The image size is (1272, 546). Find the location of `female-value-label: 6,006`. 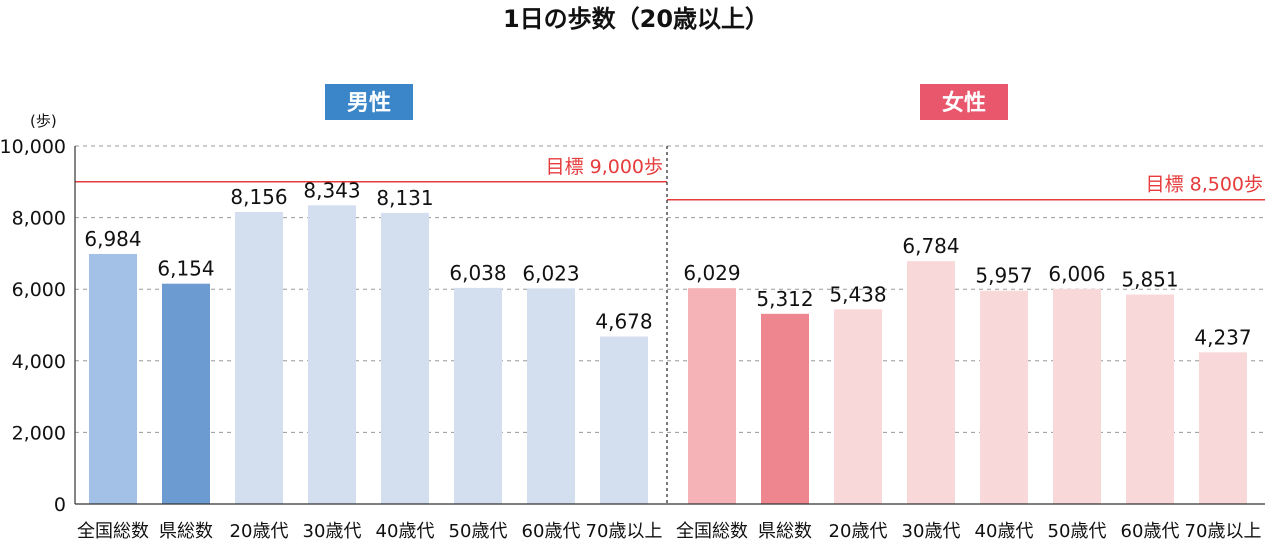

female-value-label: 6,006 is located at coordinates (1076, 274).